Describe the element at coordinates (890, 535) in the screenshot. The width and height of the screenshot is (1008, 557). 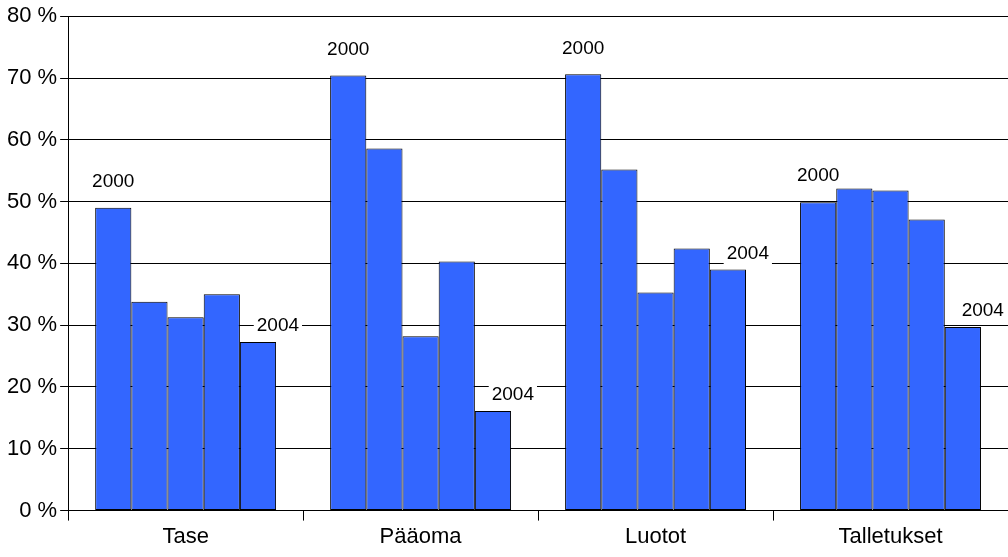
I see `x-tick-label: Talletukset` at that location.